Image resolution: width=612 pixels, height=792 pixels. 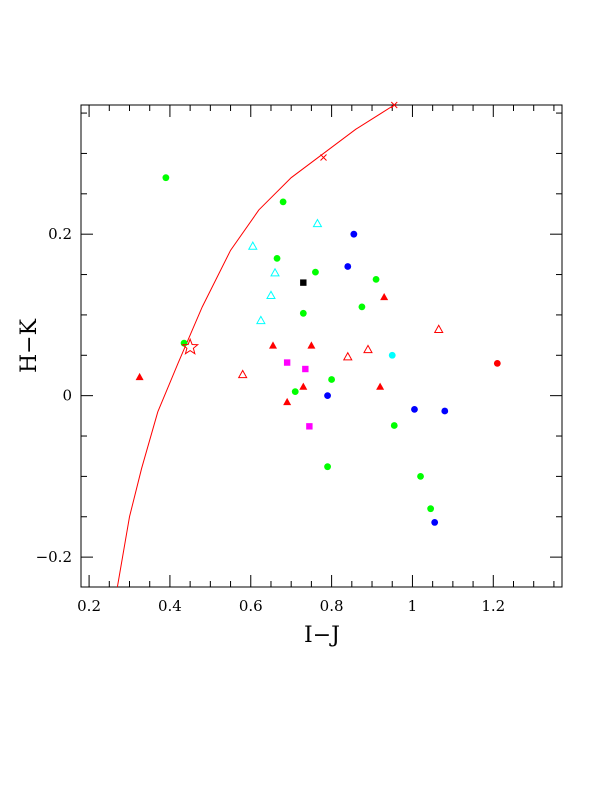 What do you see at coordinates (60, 234) in the screenshot?
I see `y-tick-label: 0.2` at bounding box center [60, 234].